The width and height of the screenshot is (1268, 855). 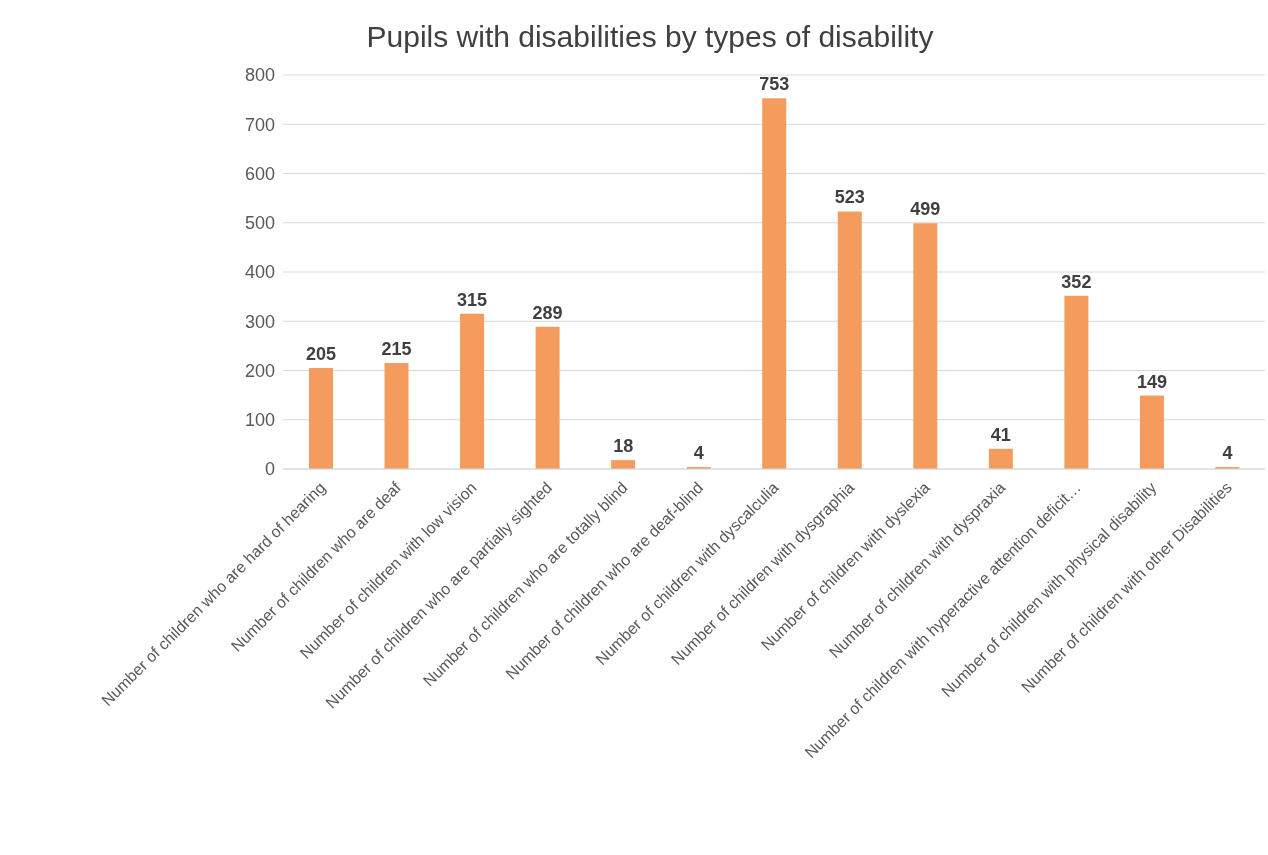 What do you see at coordinates (1151, 381) in the screenshot?
I see `data-label: 149` at bounding box center [1151, 381].